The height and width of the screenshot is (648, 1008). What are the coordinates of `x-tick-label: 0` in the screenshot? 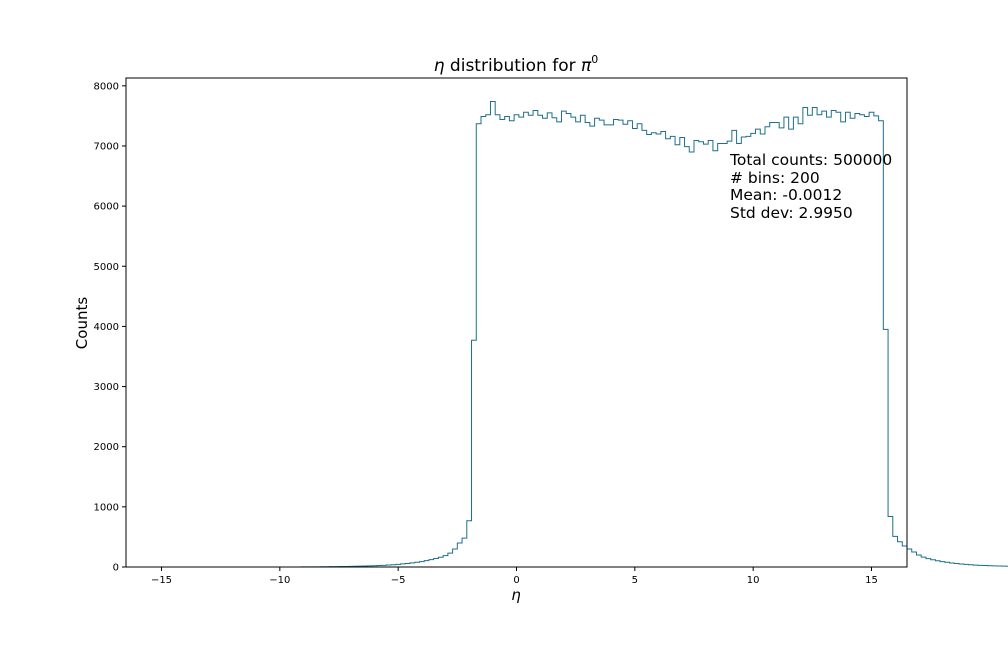 It's located at (516, 580).